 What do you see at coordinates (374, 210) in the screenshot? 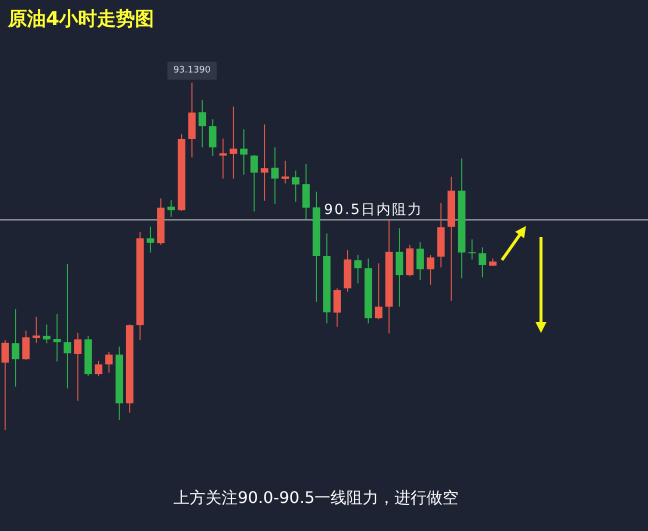
I see `ref-line-label: 90.5日内阻力` at bounding box center [374, 210].